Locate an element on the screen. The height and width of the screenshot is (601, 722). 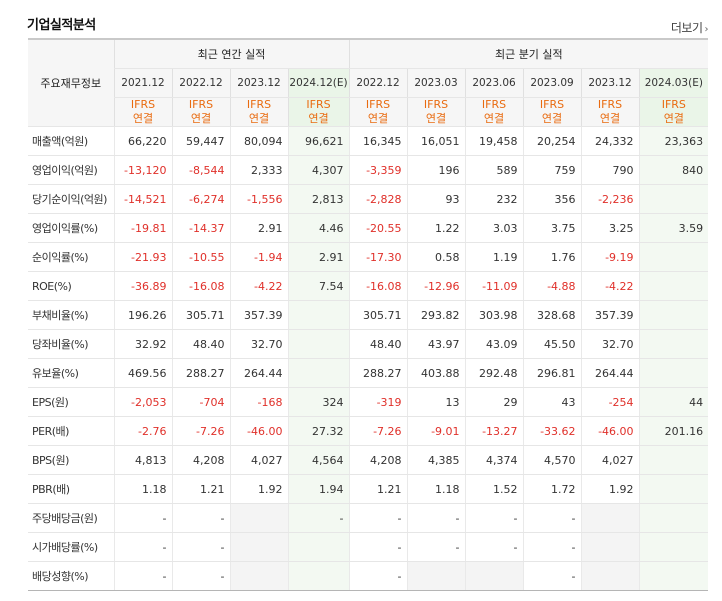
chevron-right-icon: › is located at coordinates (706, 29).